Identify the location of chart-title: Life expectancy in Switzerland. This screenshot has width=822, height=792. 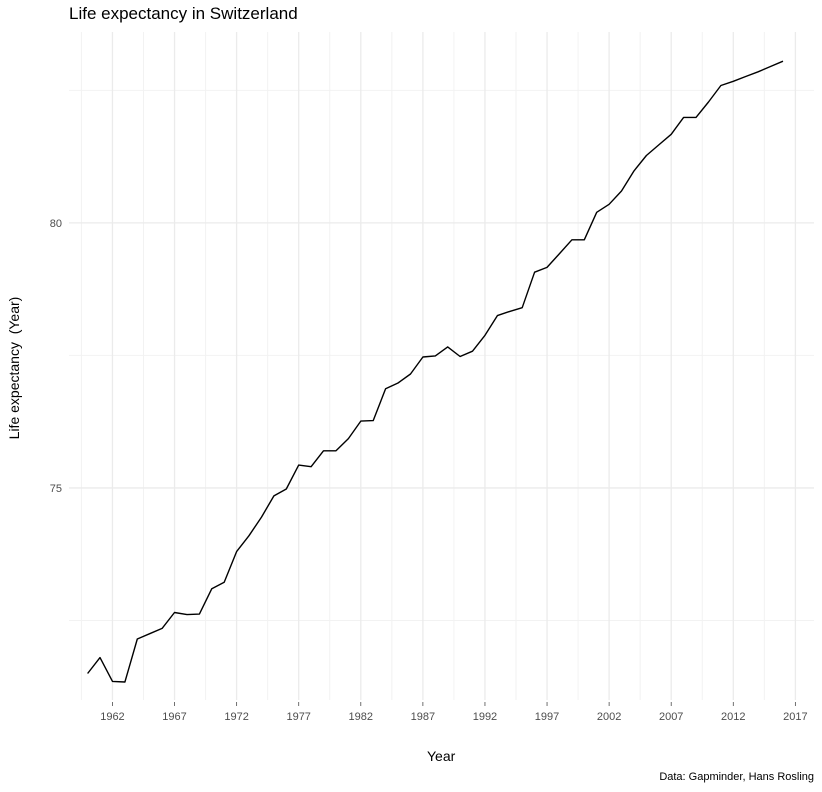
(183, 13).